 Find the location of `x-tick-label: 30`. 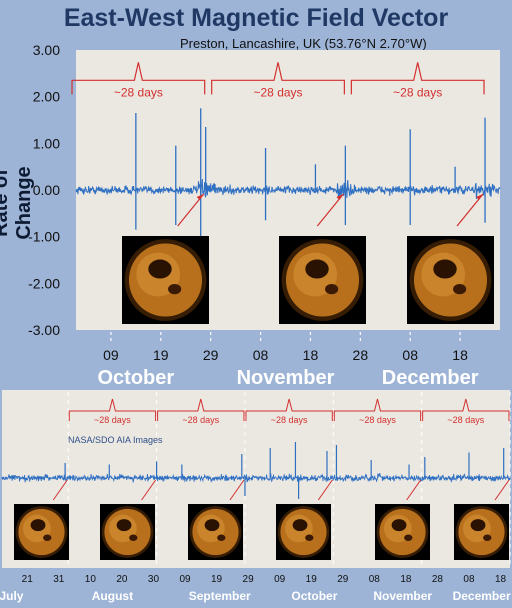

x-tick-label: 30 is located at coordinates (154, 579).